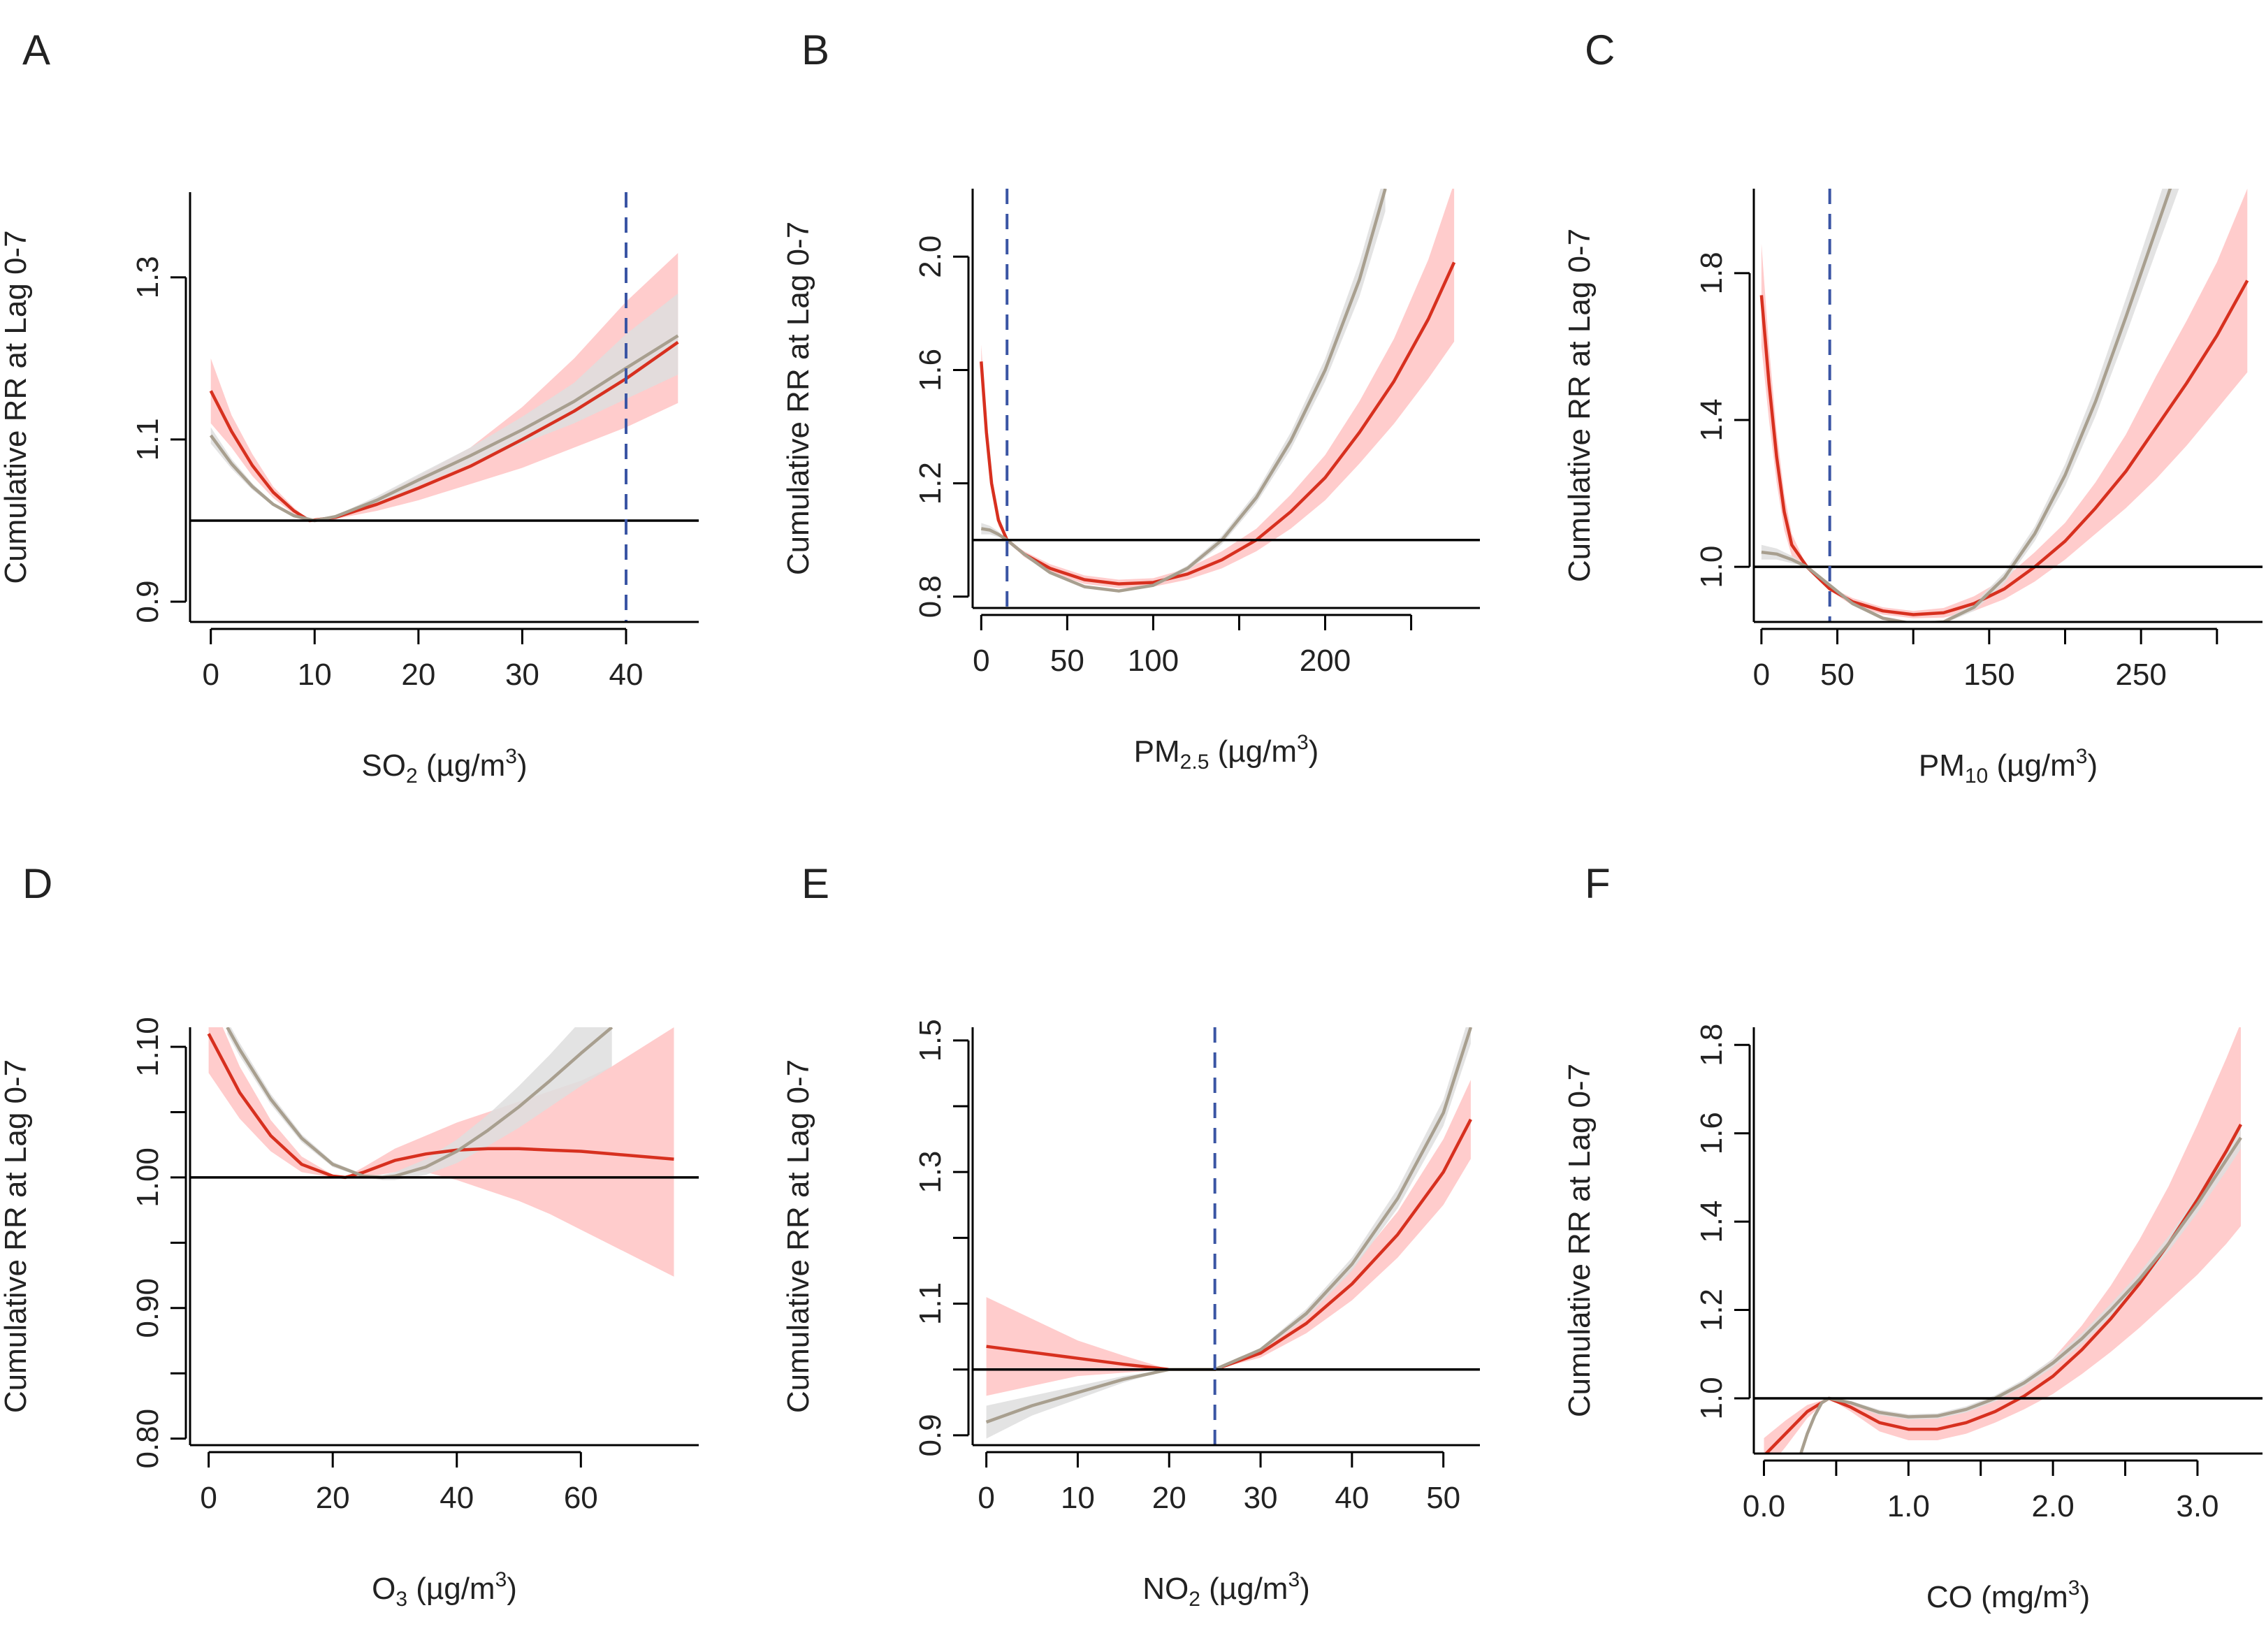 The image size is (2266, 1652). I want to click on panel-a-y-axis-title: Cumulative RR at Lag 0-7, so click(16, 407).